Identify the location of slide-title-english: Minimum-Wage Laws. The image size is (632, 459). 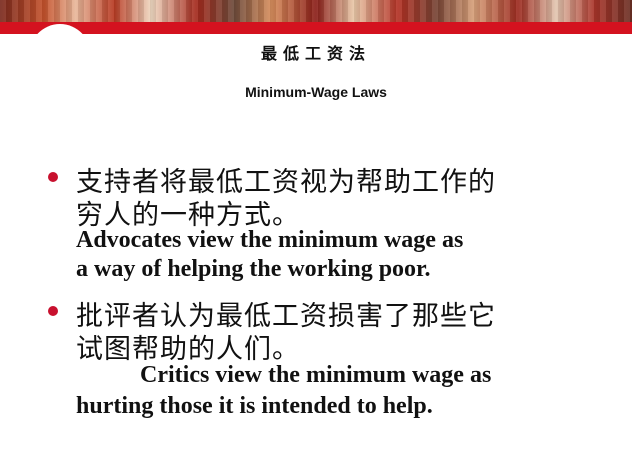
(316, 92).